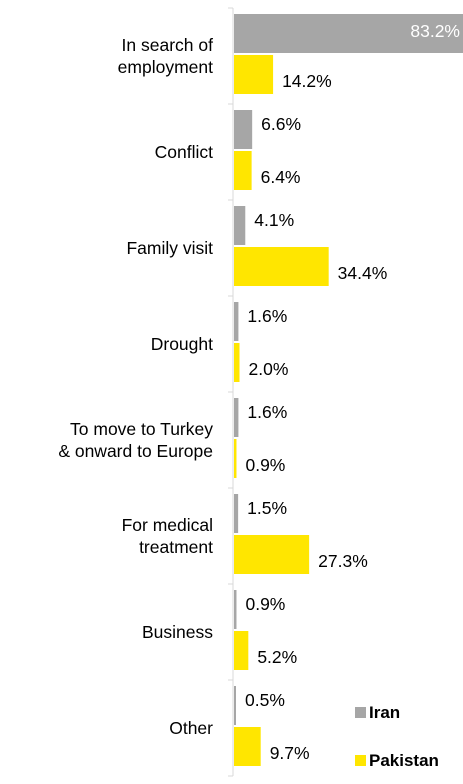  Describe the element at coordinates (281, 177) in the screenshot. I see `data-label-pakistan-conflict: 6.4%` at that location.